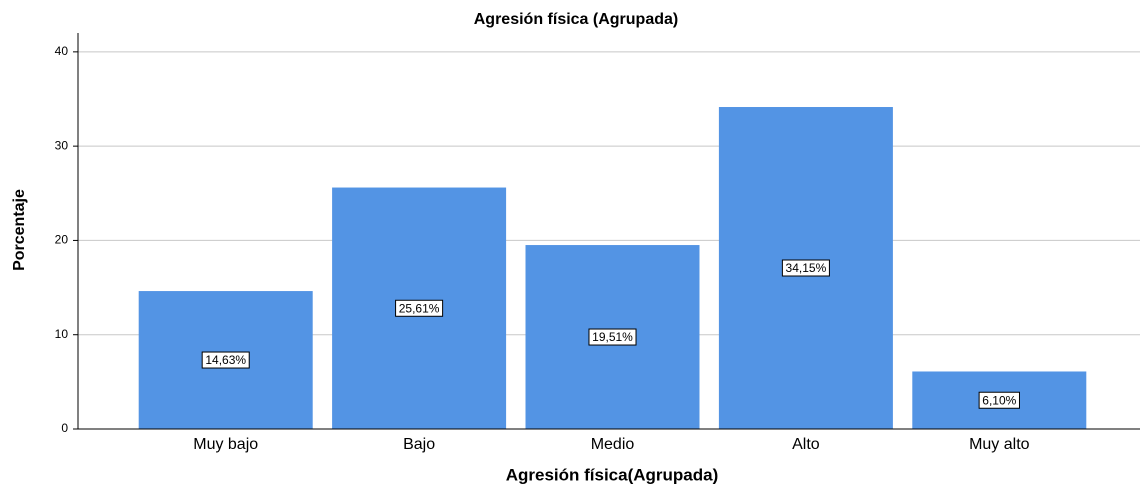  What do you see at coordinates (62, 145) in the screenshot?
I see `y-tick-label: 30` at bounding box center [62, 145].